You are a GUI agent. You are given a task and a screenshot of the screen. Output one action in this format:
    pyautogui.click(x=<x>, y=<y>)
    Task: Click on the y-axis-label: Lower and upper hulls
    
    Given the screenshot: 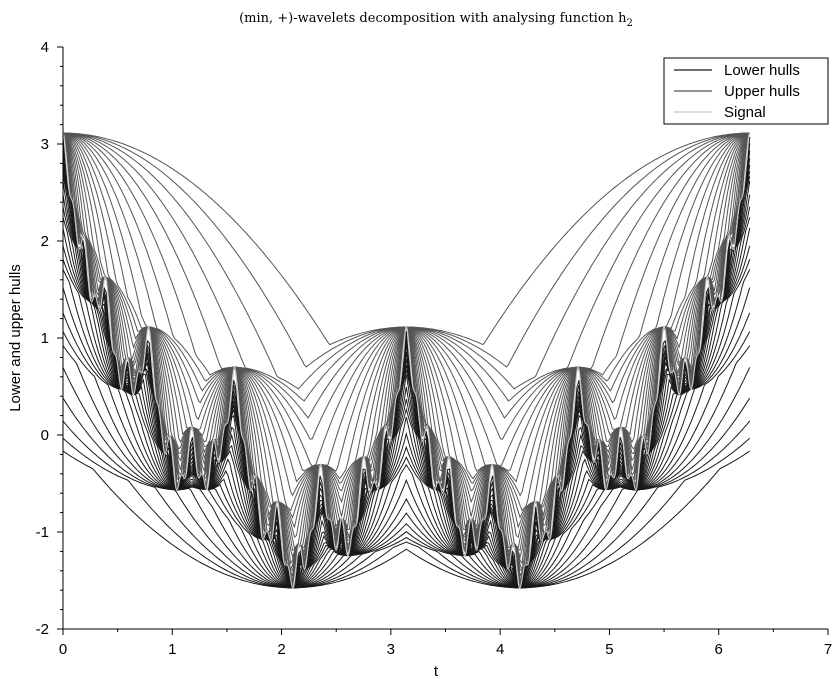 What is the action you would take?
    pyautogui.click(x=15, y=338)
    